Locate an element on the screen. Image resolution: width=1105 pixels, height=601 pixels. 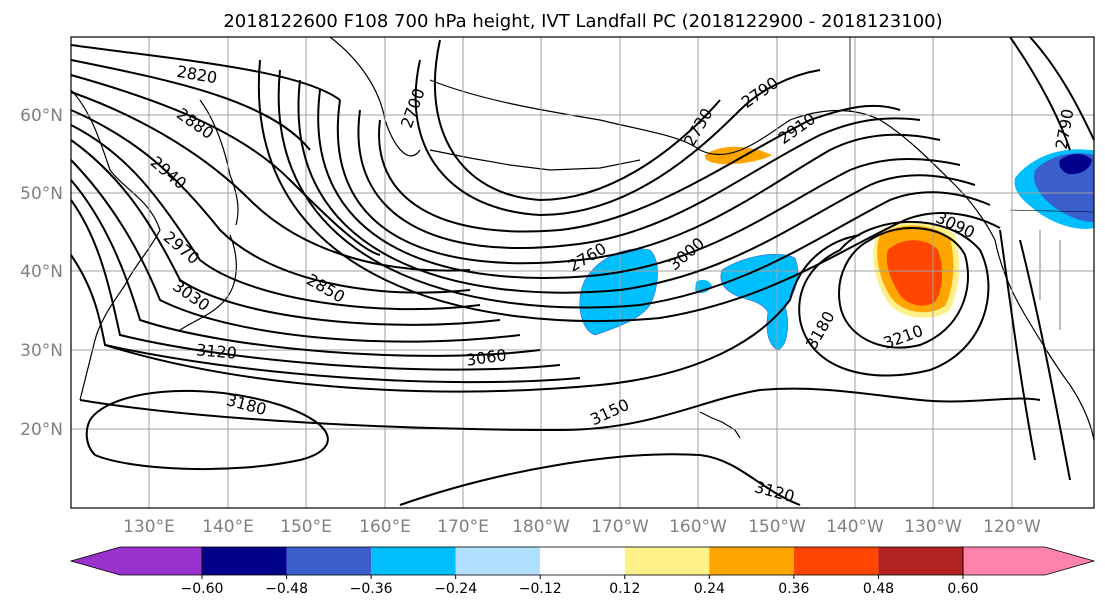
lat-label: 60°N is located at coordinates (41, 116).